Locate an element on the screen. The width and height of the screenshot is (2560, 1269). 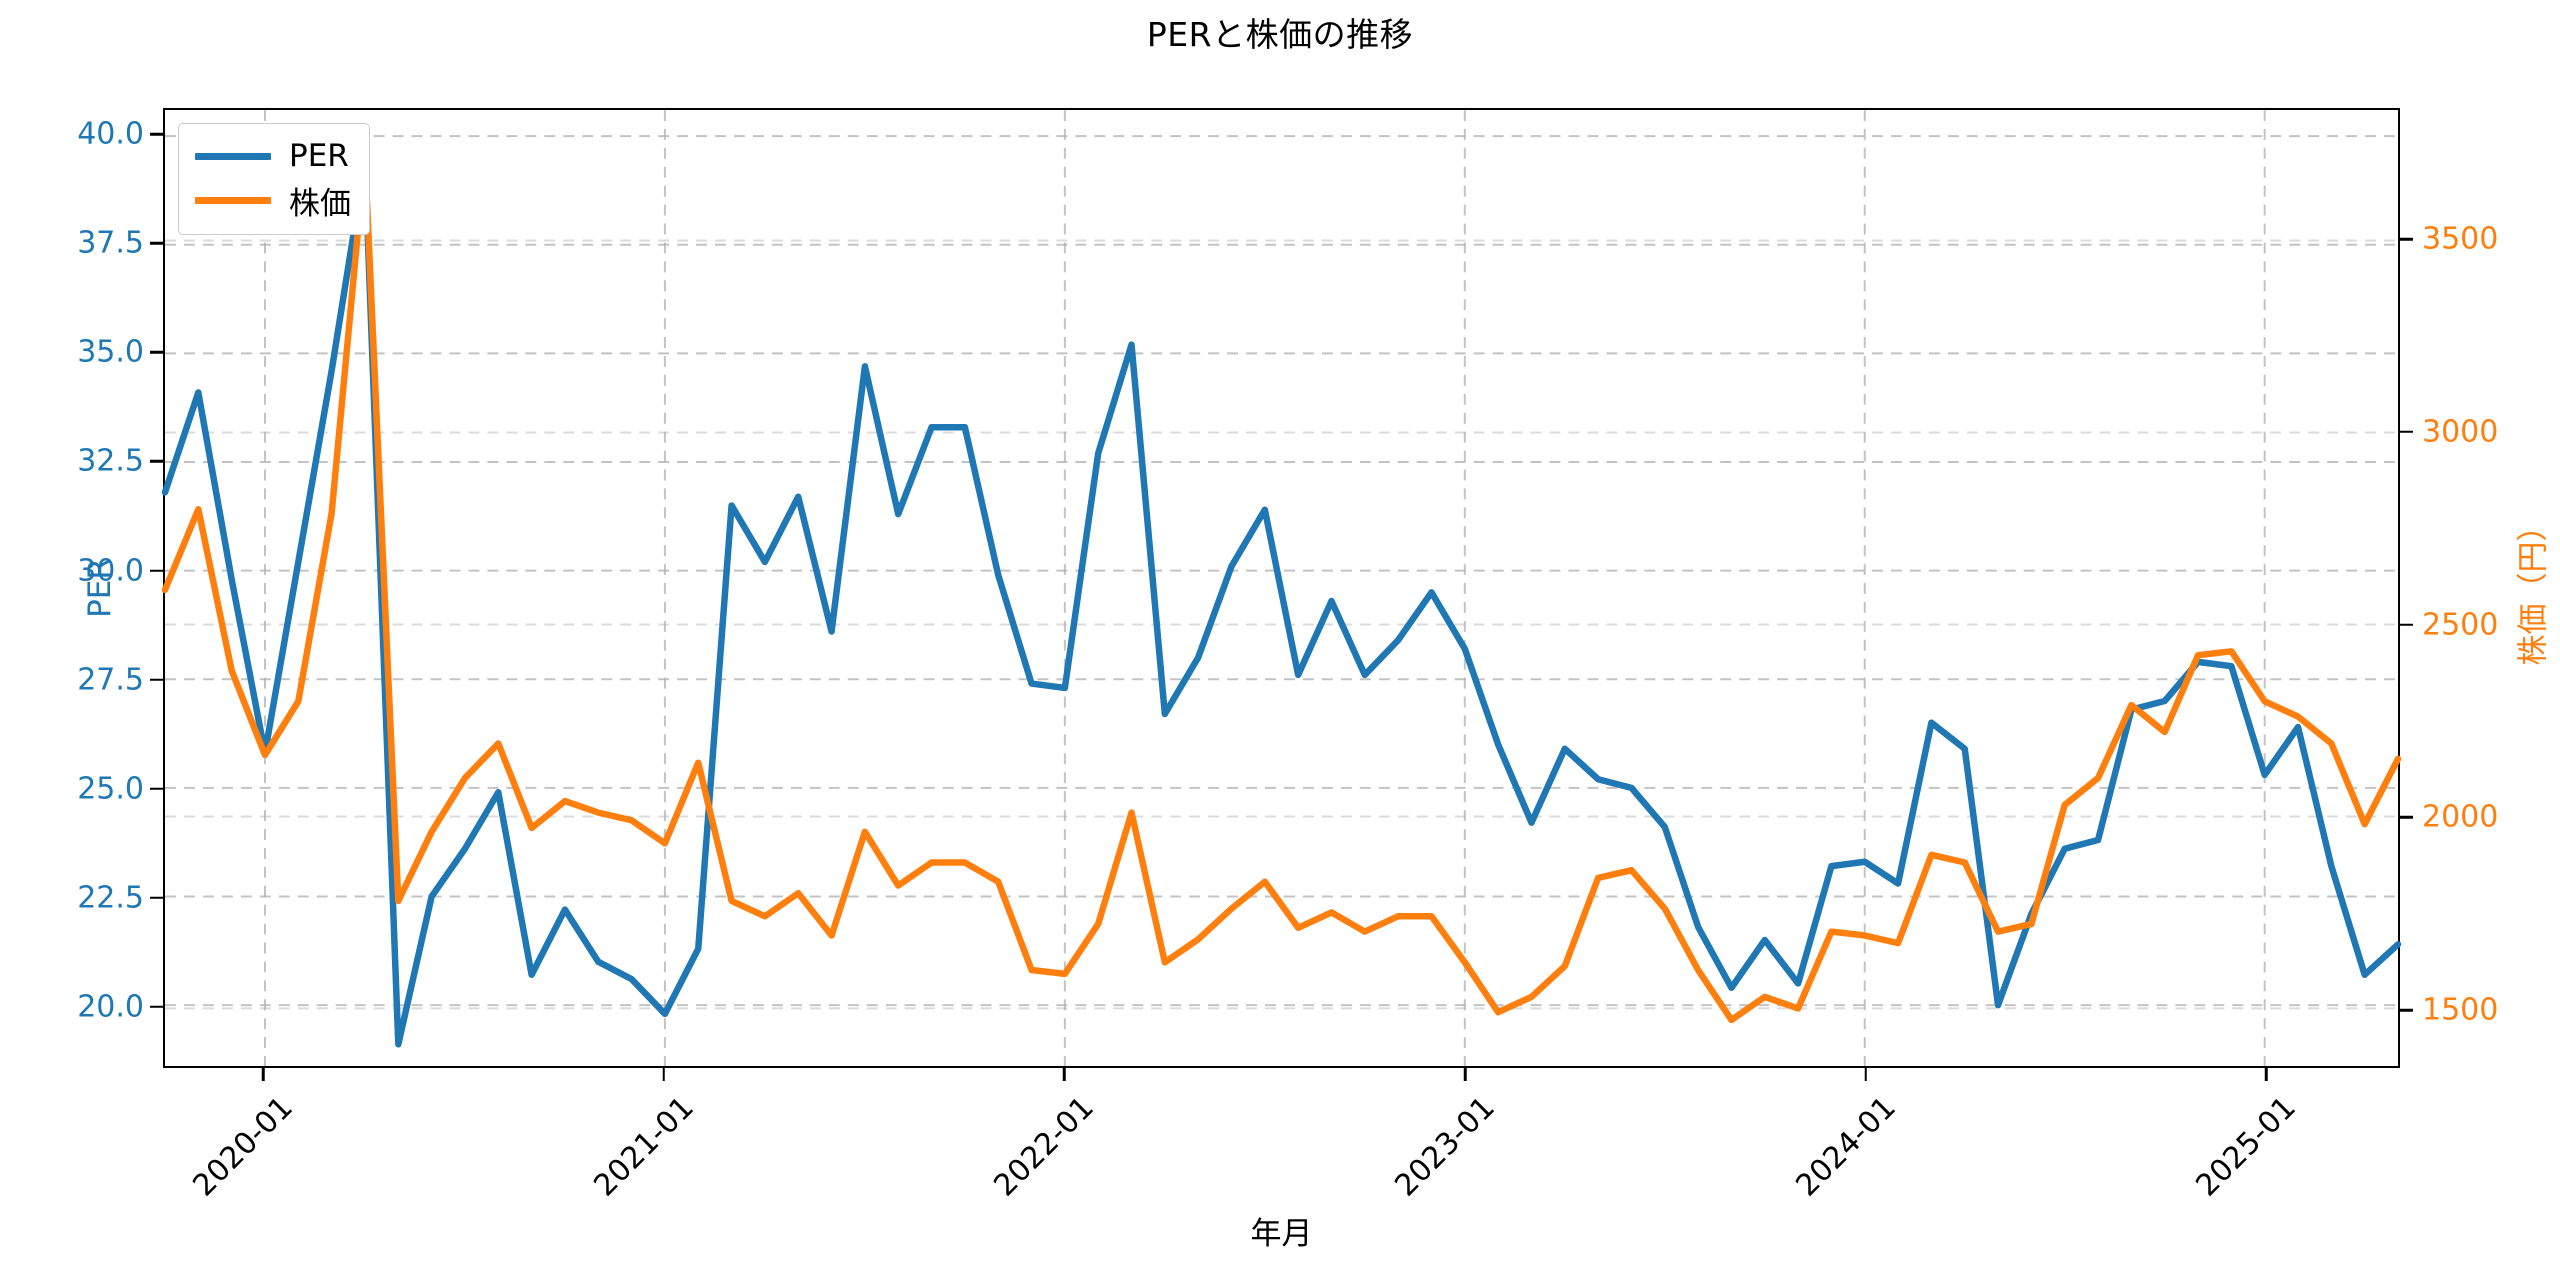
legend-swatch-price is located at coordinates (233, 200).